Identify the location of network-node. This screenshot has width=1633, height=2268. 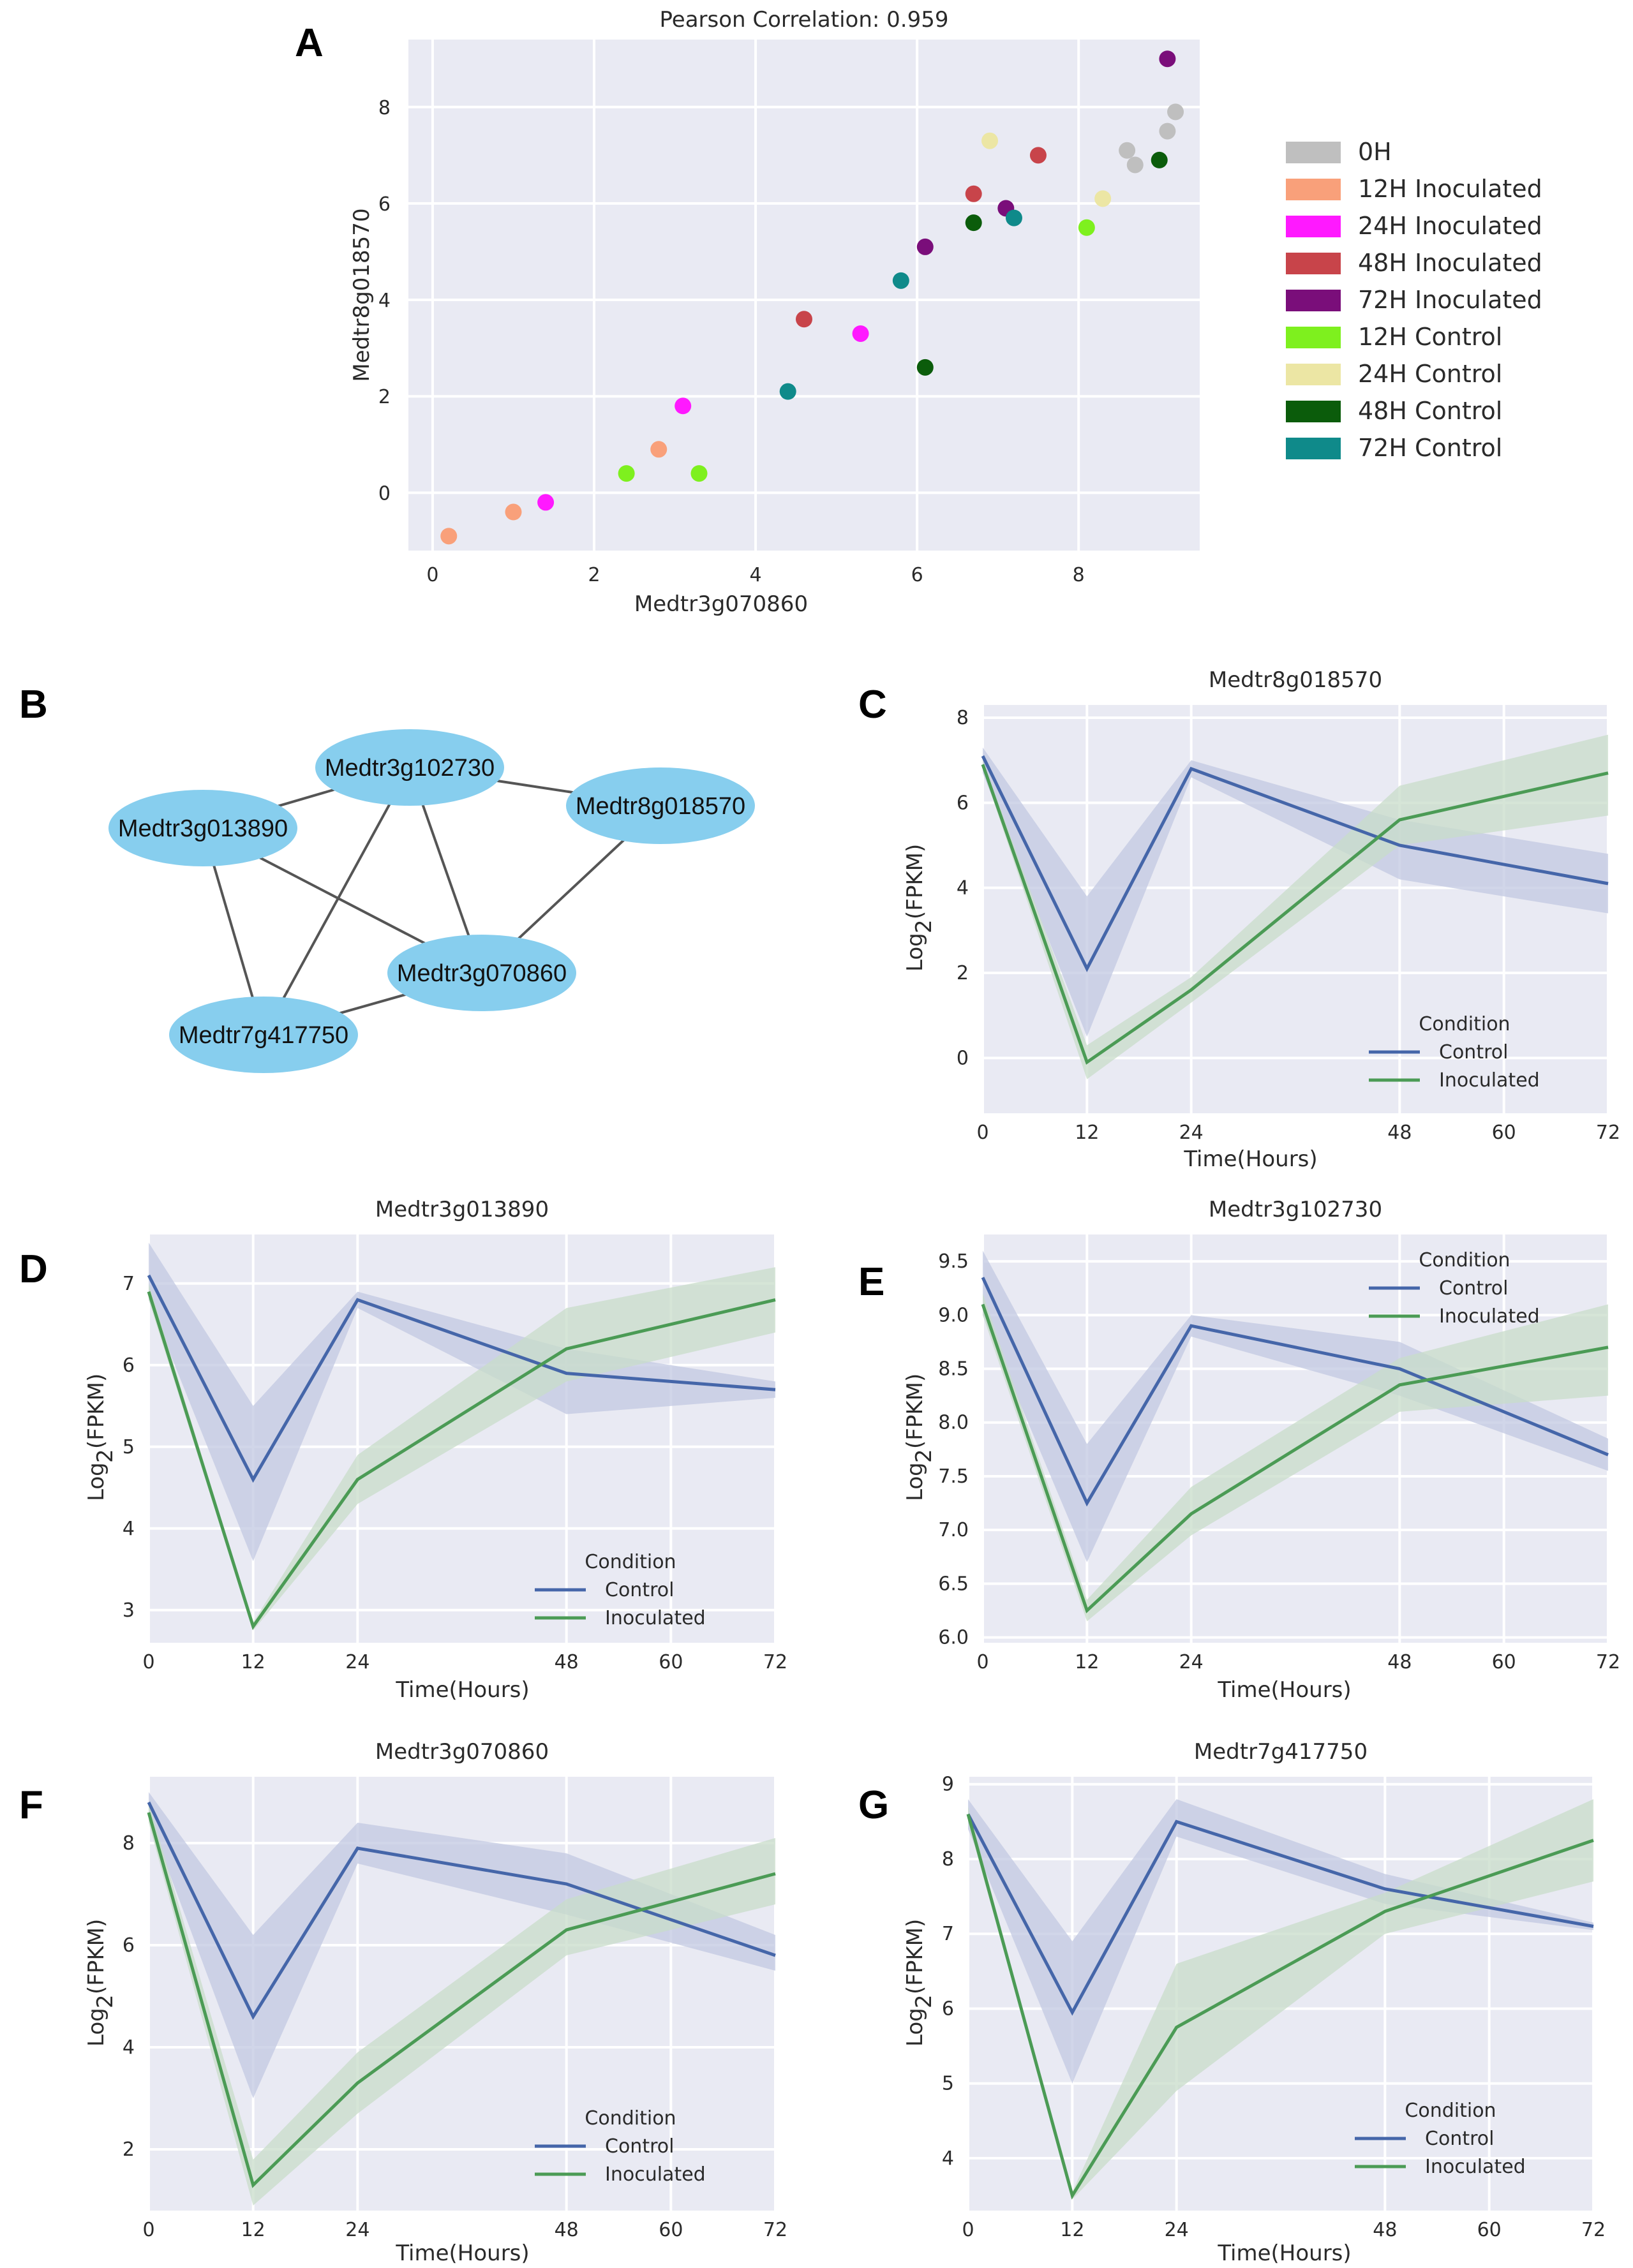
(409, 767).